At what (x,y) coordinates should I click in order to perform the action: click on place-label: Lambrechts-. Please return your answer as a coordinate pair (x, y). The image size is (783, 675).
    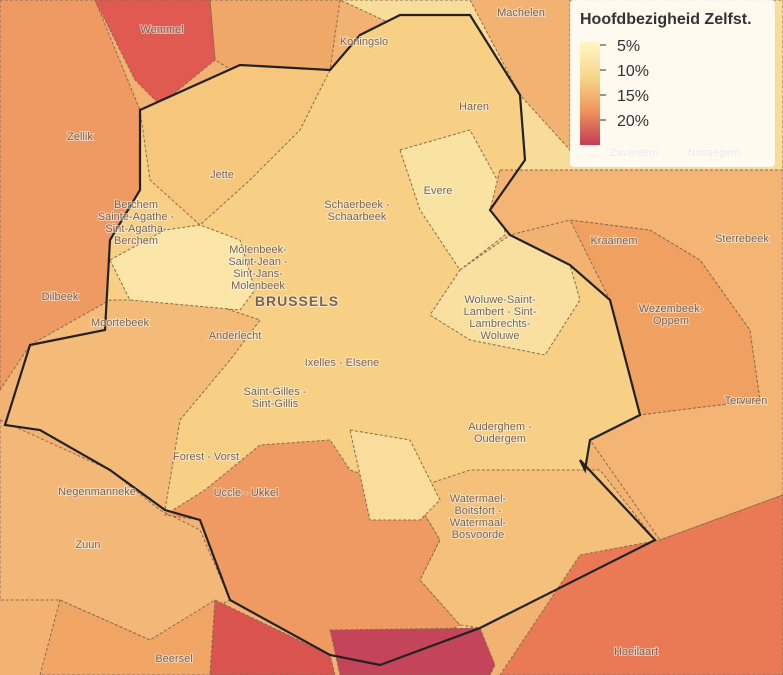
    Looking at the image, I should click on (499, 324).